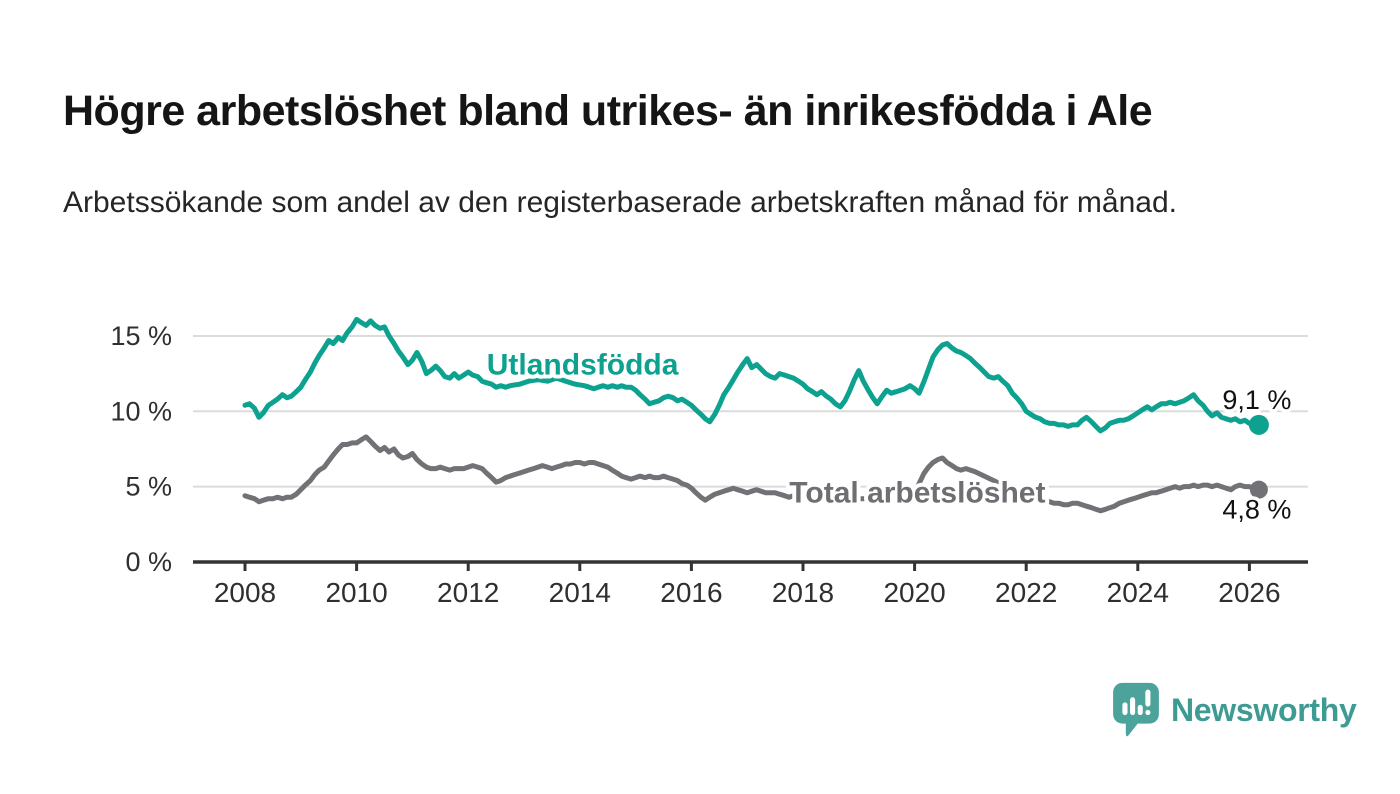 Image resolution: width=1400 pixels, height=794 pixels. Describe the element at coordinates (148, 487) in the screenshot. I see `y-axis-tick-label: 5 %` at that location.